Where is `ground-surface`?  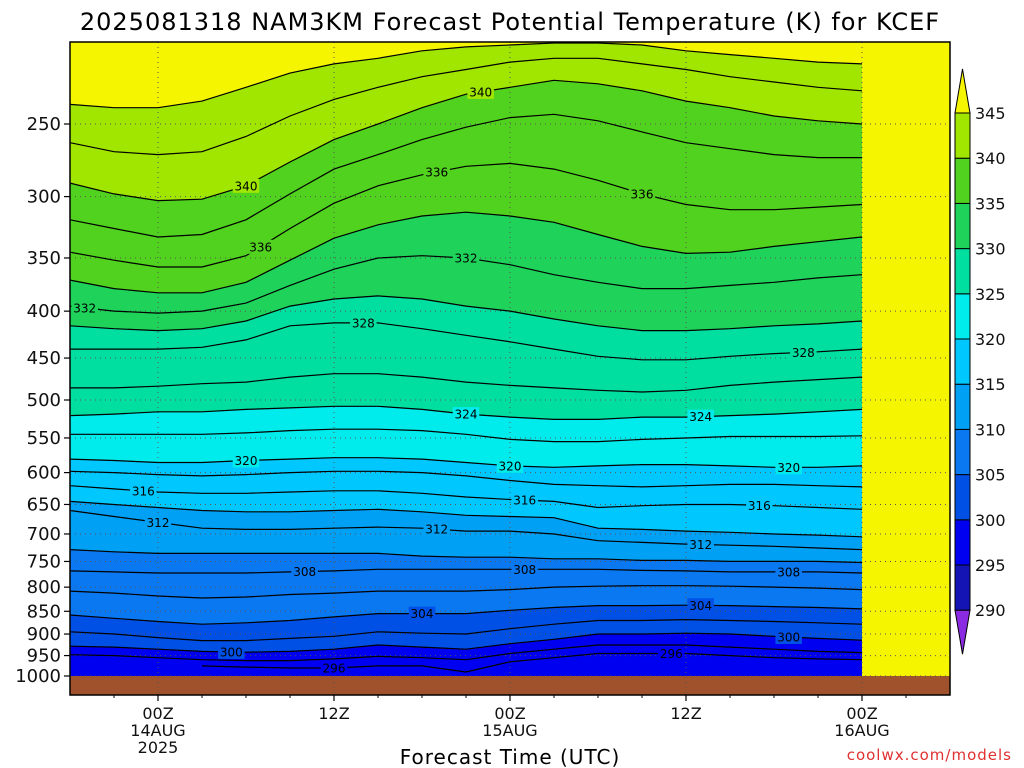 ground-surface is located at coordinates (510, 685).